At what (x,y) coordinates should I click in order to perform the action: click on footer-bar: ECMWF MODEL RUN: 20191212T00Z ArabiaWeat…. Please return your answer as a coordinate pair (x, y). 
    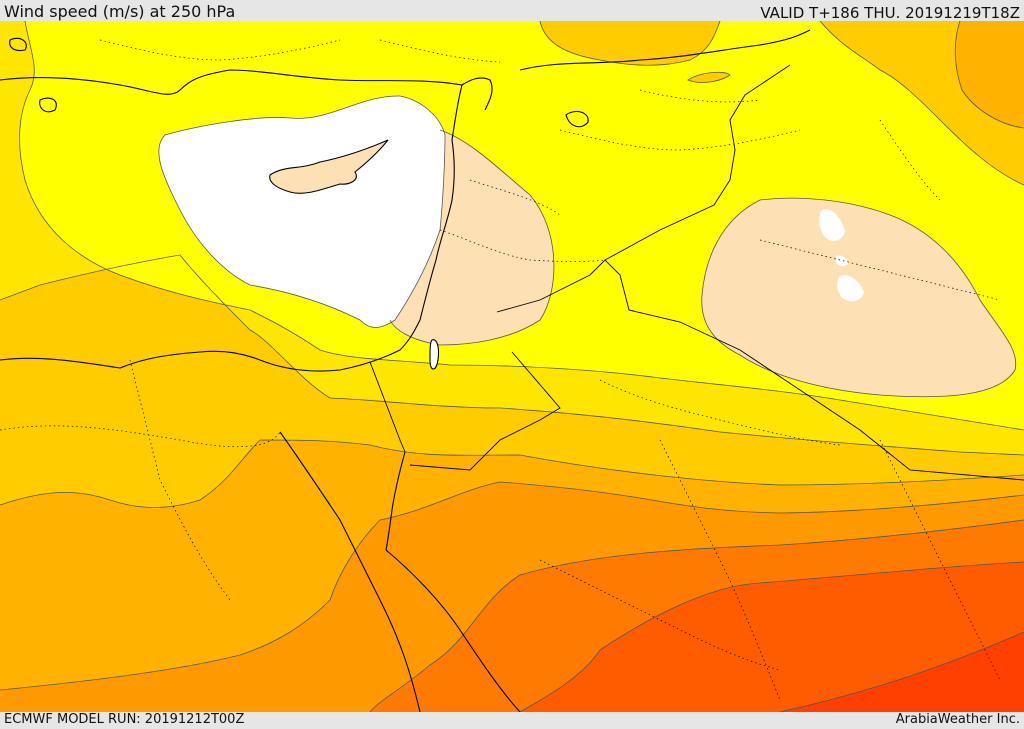
    Looking at the image, I should click on (512, 720).